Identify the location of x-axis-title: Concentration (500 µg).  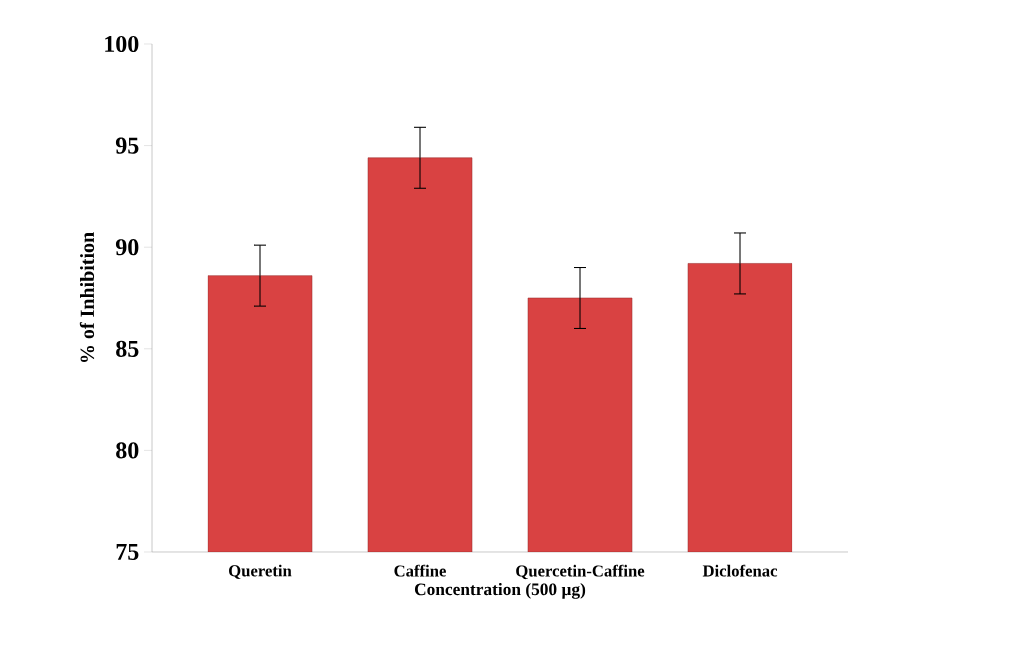
(500, 590).